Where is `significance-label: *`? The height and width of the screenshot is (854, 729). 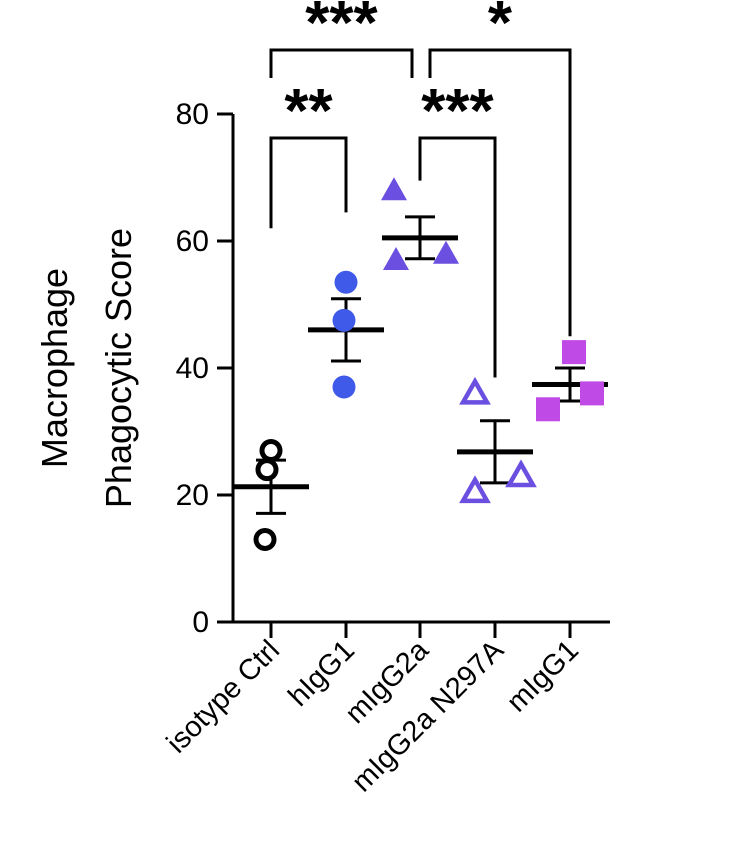
significance-label: * is located at coordinates (500, 29).